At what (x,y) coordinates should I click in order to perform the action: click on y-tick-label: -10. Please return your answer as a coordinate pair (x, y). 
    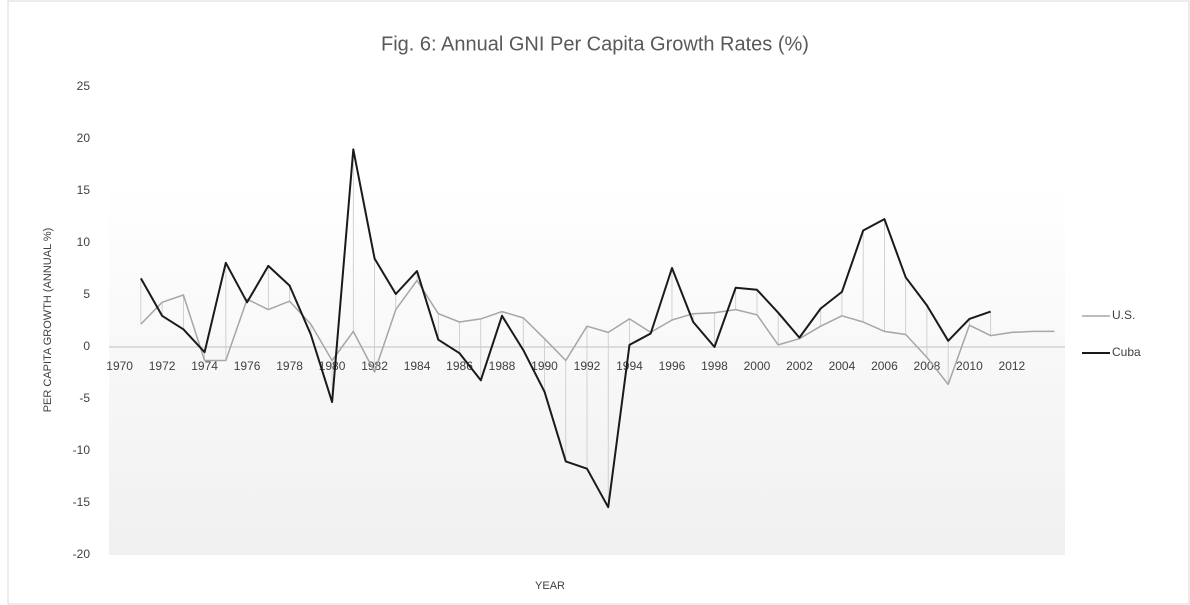
    Looking at the image, I should click on (82, 450).